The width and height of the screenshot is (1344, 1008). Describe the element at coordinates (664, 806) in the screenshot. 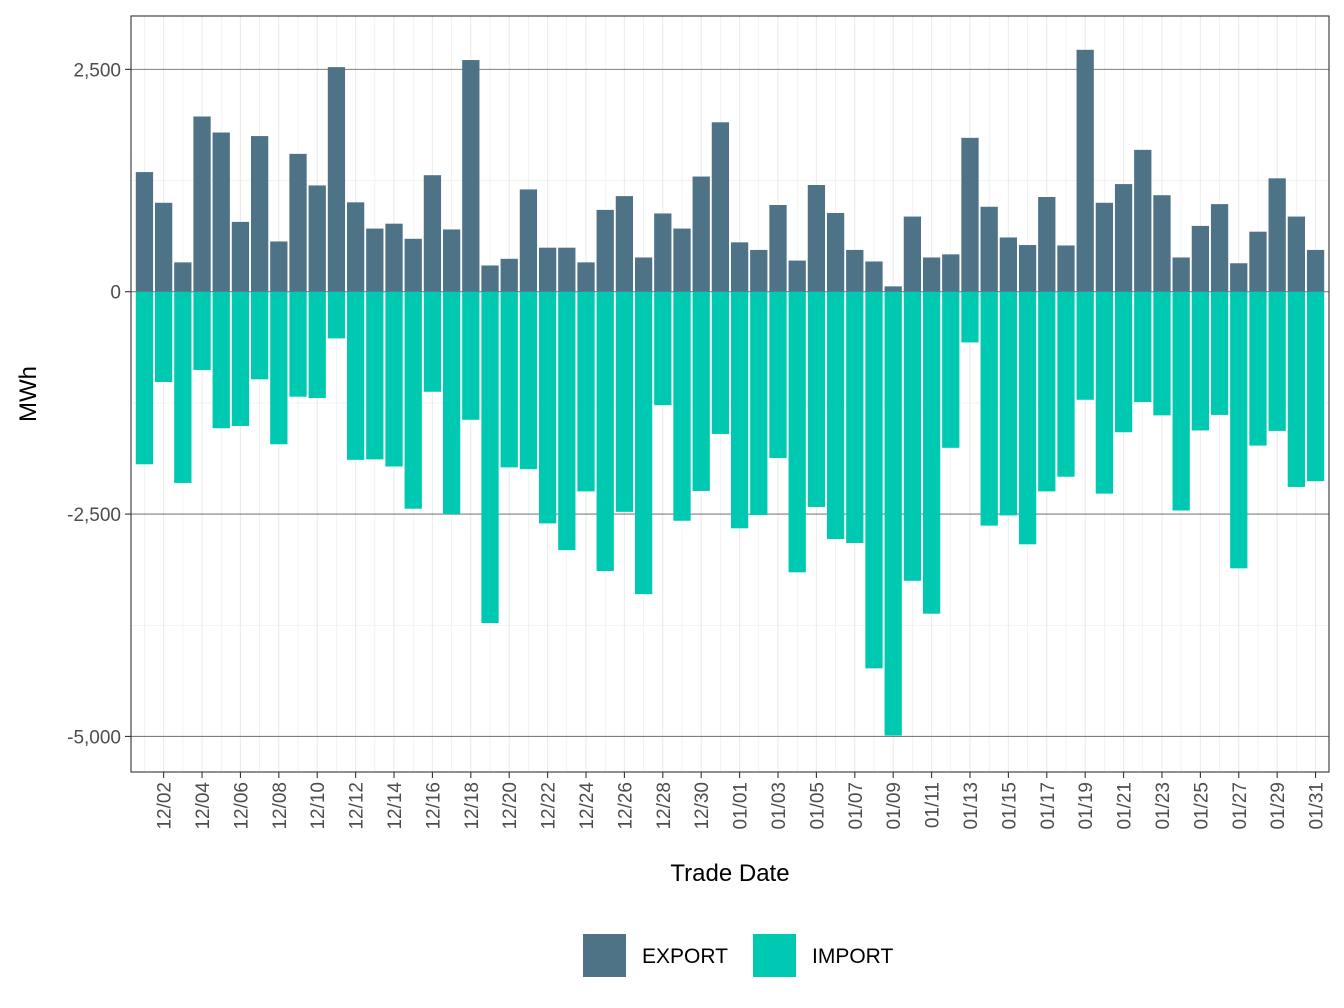

I see `x-tick-label: 12/28` at that location.